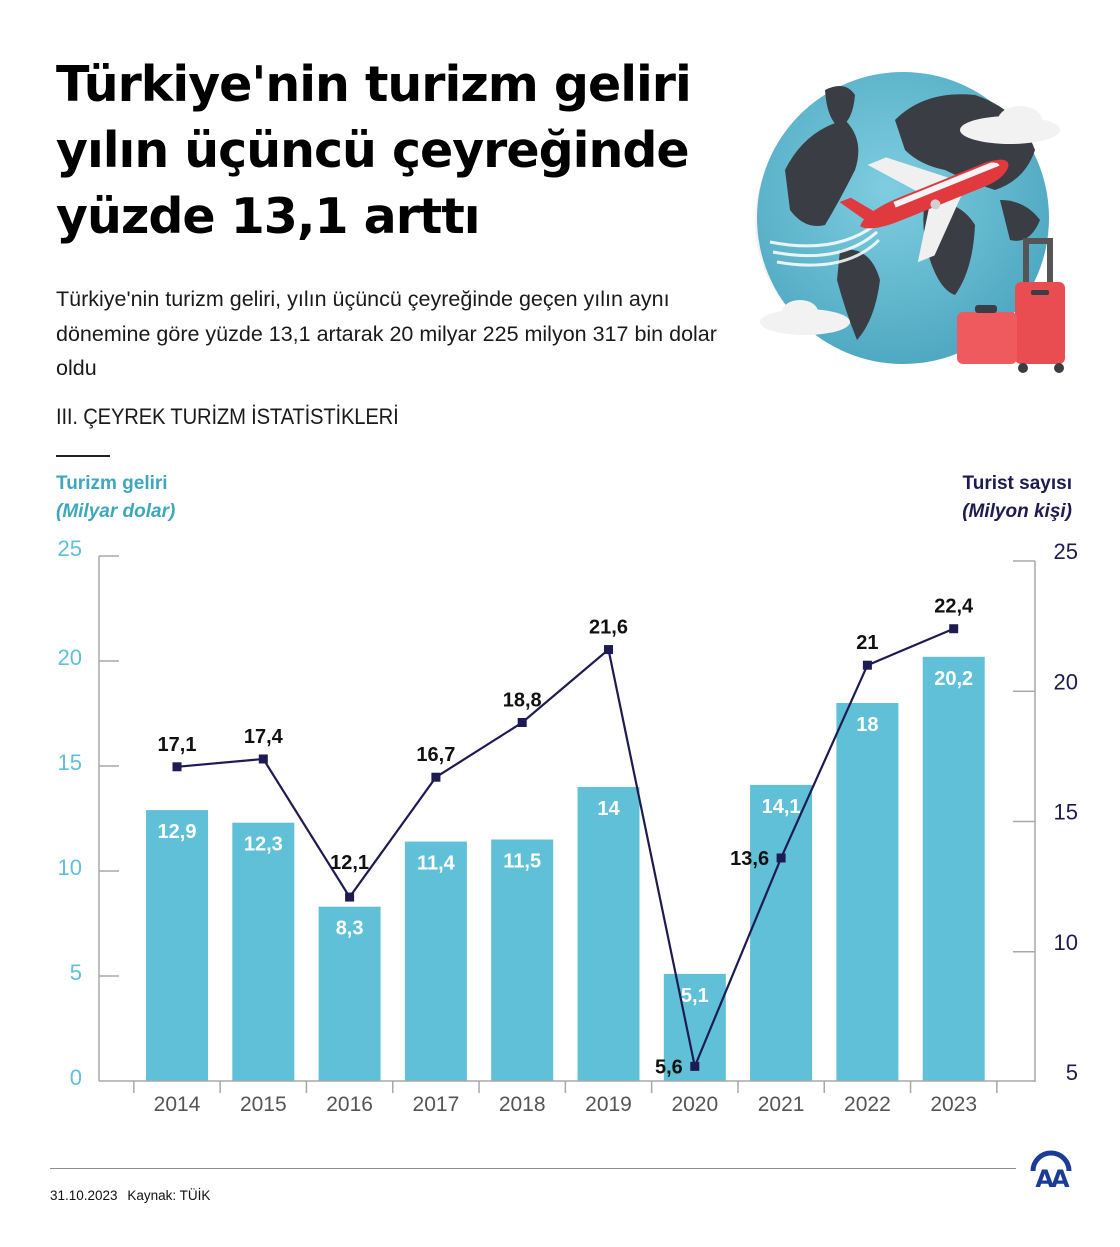 This screenshot has width=1120, height=1247. What do you see at coordinates (263, 845) in the screenshot?
I see `bar-value-label: 12,3` at bounding box center [263, 845].